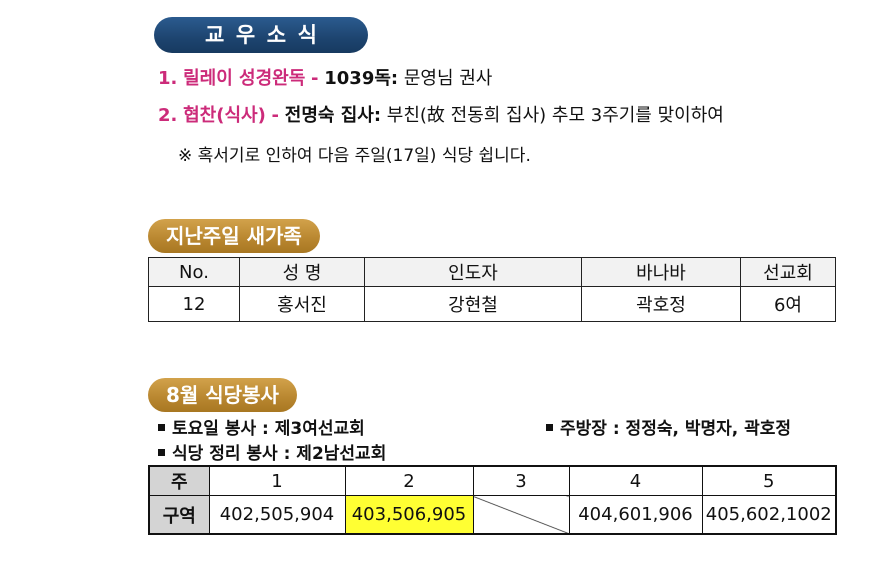 The height and width of the screenshot is (569, 895). Describe the element at coordinates (179, 480) in the screenshot. I see `week-label: 주` at that location.